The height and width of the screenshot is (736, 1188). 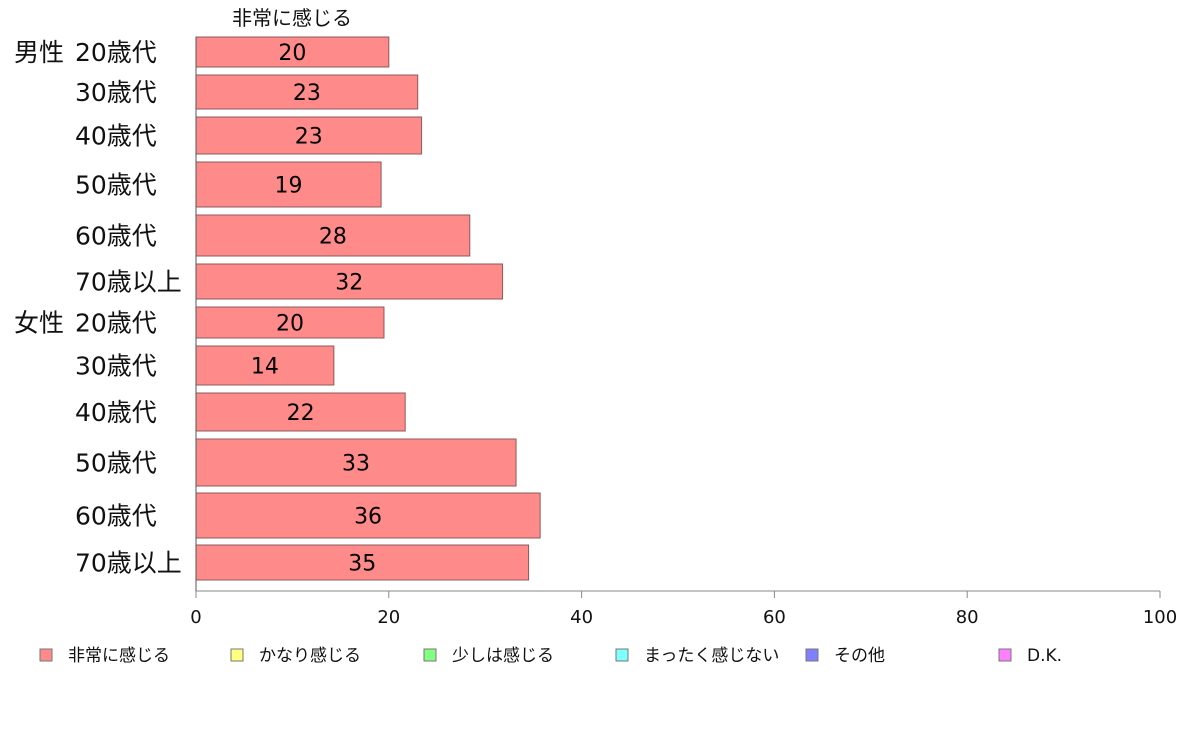 I want to click on x-tick-label: 100, so click(x=1160, y=617).